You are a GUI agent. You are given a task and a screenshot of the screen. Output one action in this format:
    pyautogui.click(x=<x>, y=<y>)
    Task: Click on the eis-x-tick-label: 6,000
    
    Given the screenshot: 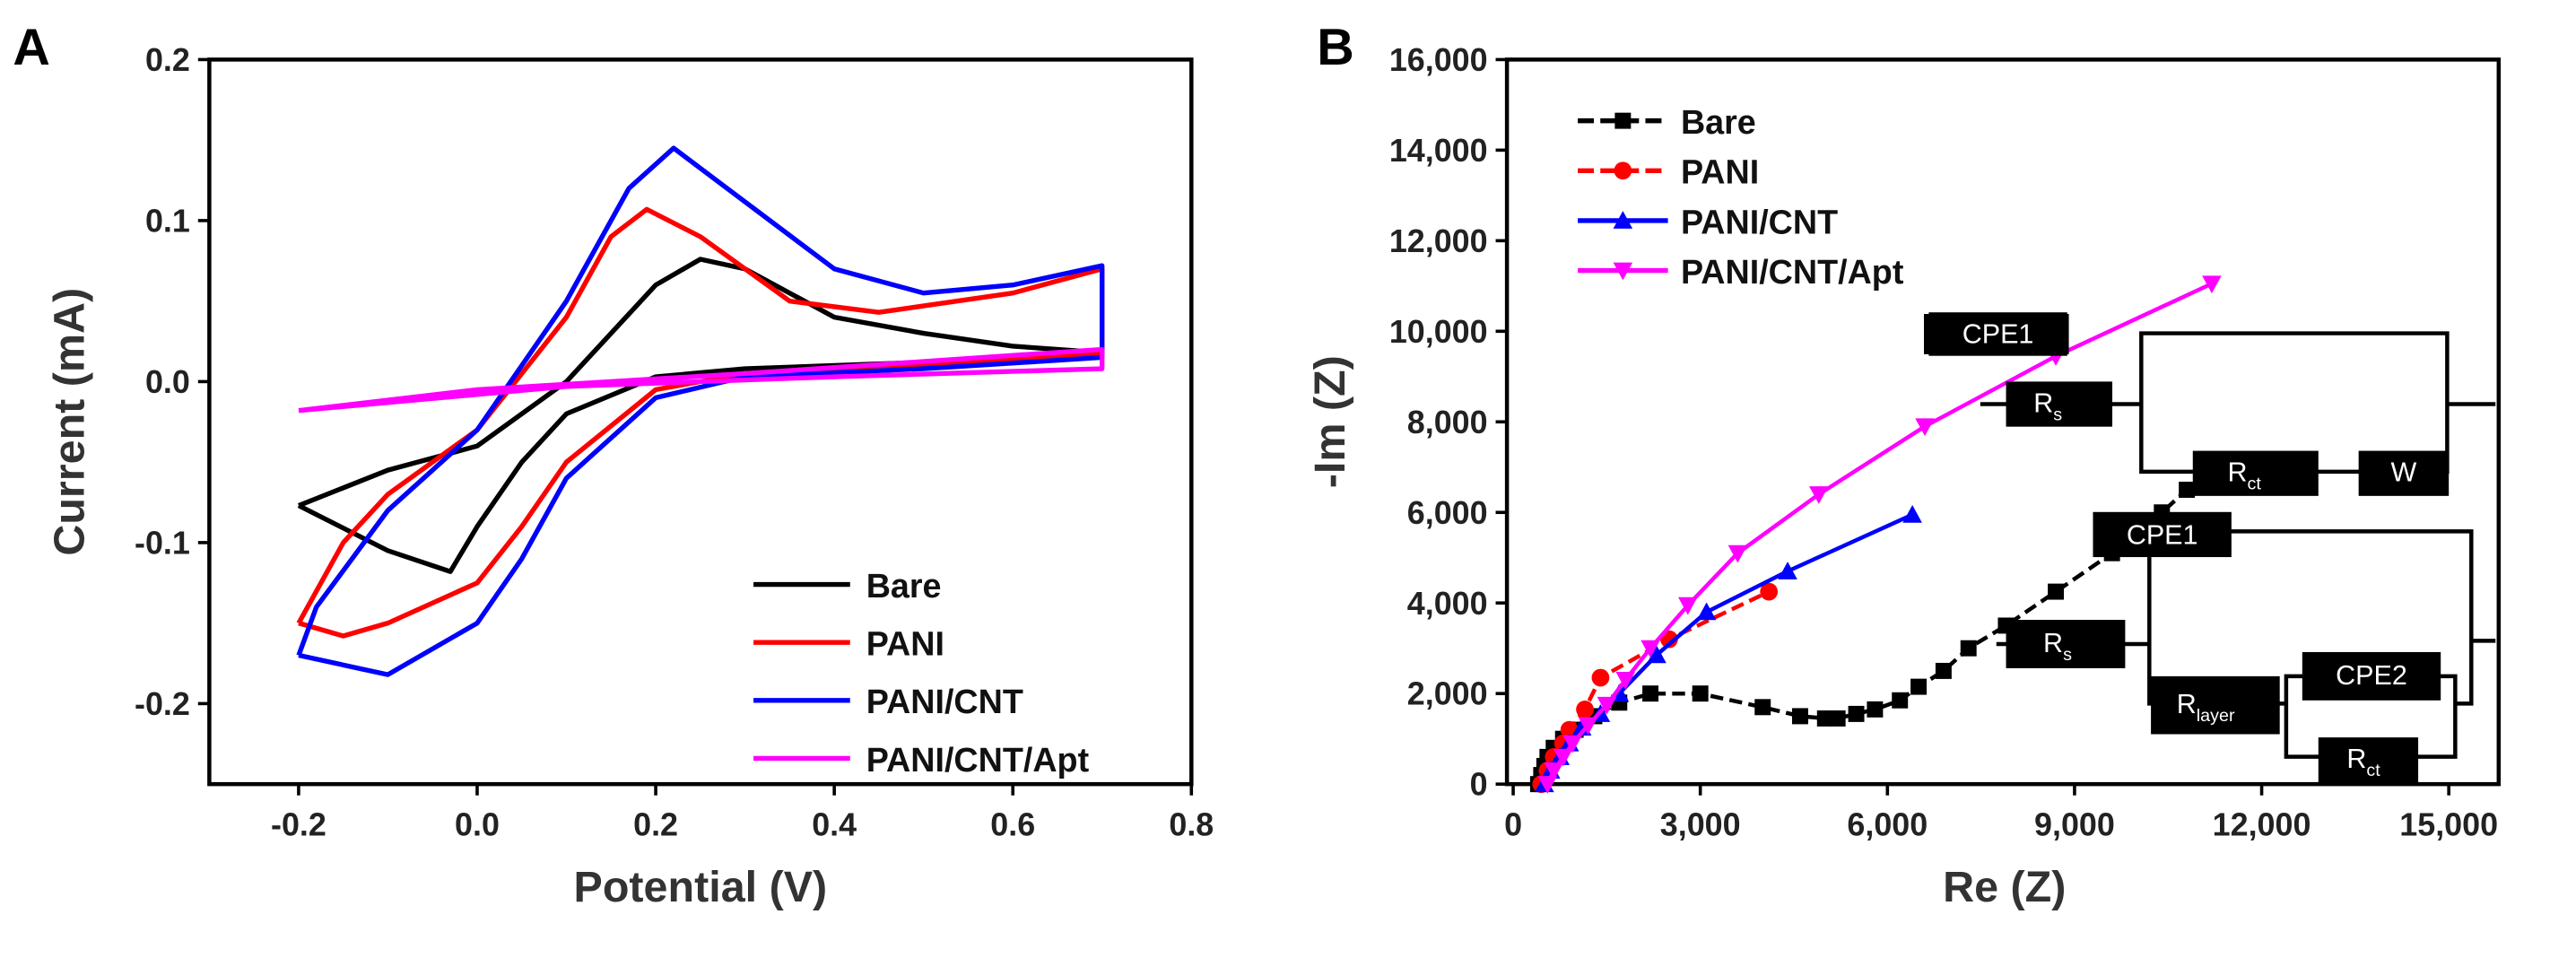 What is the action you would take?
    pyautogui.click(x=1887, y=825)
    